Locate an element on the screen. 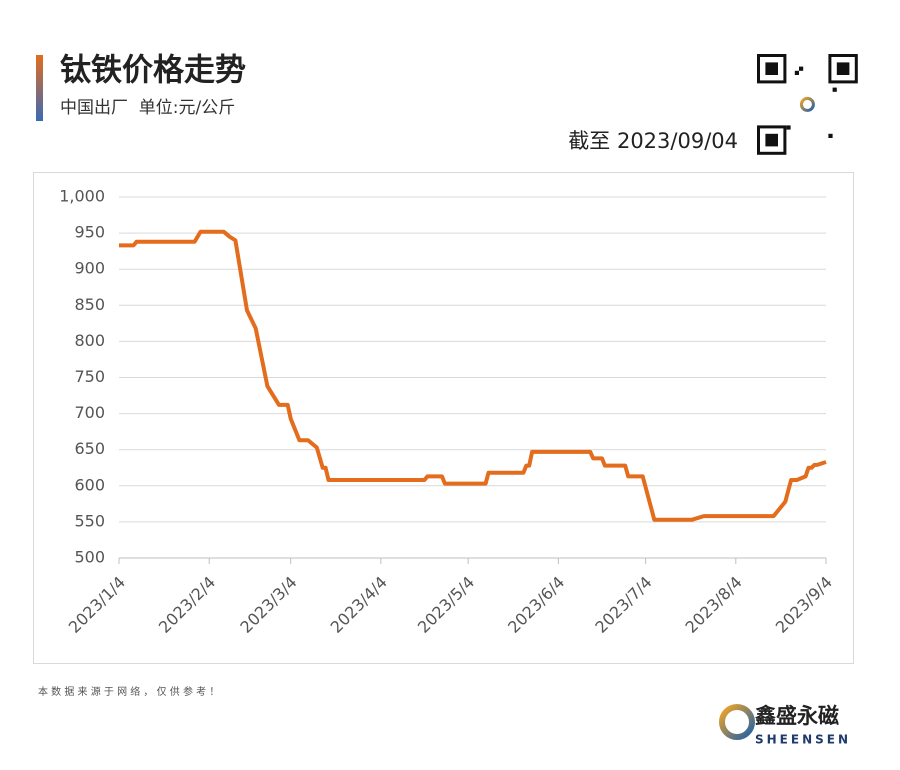  x-tick-label: 2023/3/4 is located at coordinates (268, 605).